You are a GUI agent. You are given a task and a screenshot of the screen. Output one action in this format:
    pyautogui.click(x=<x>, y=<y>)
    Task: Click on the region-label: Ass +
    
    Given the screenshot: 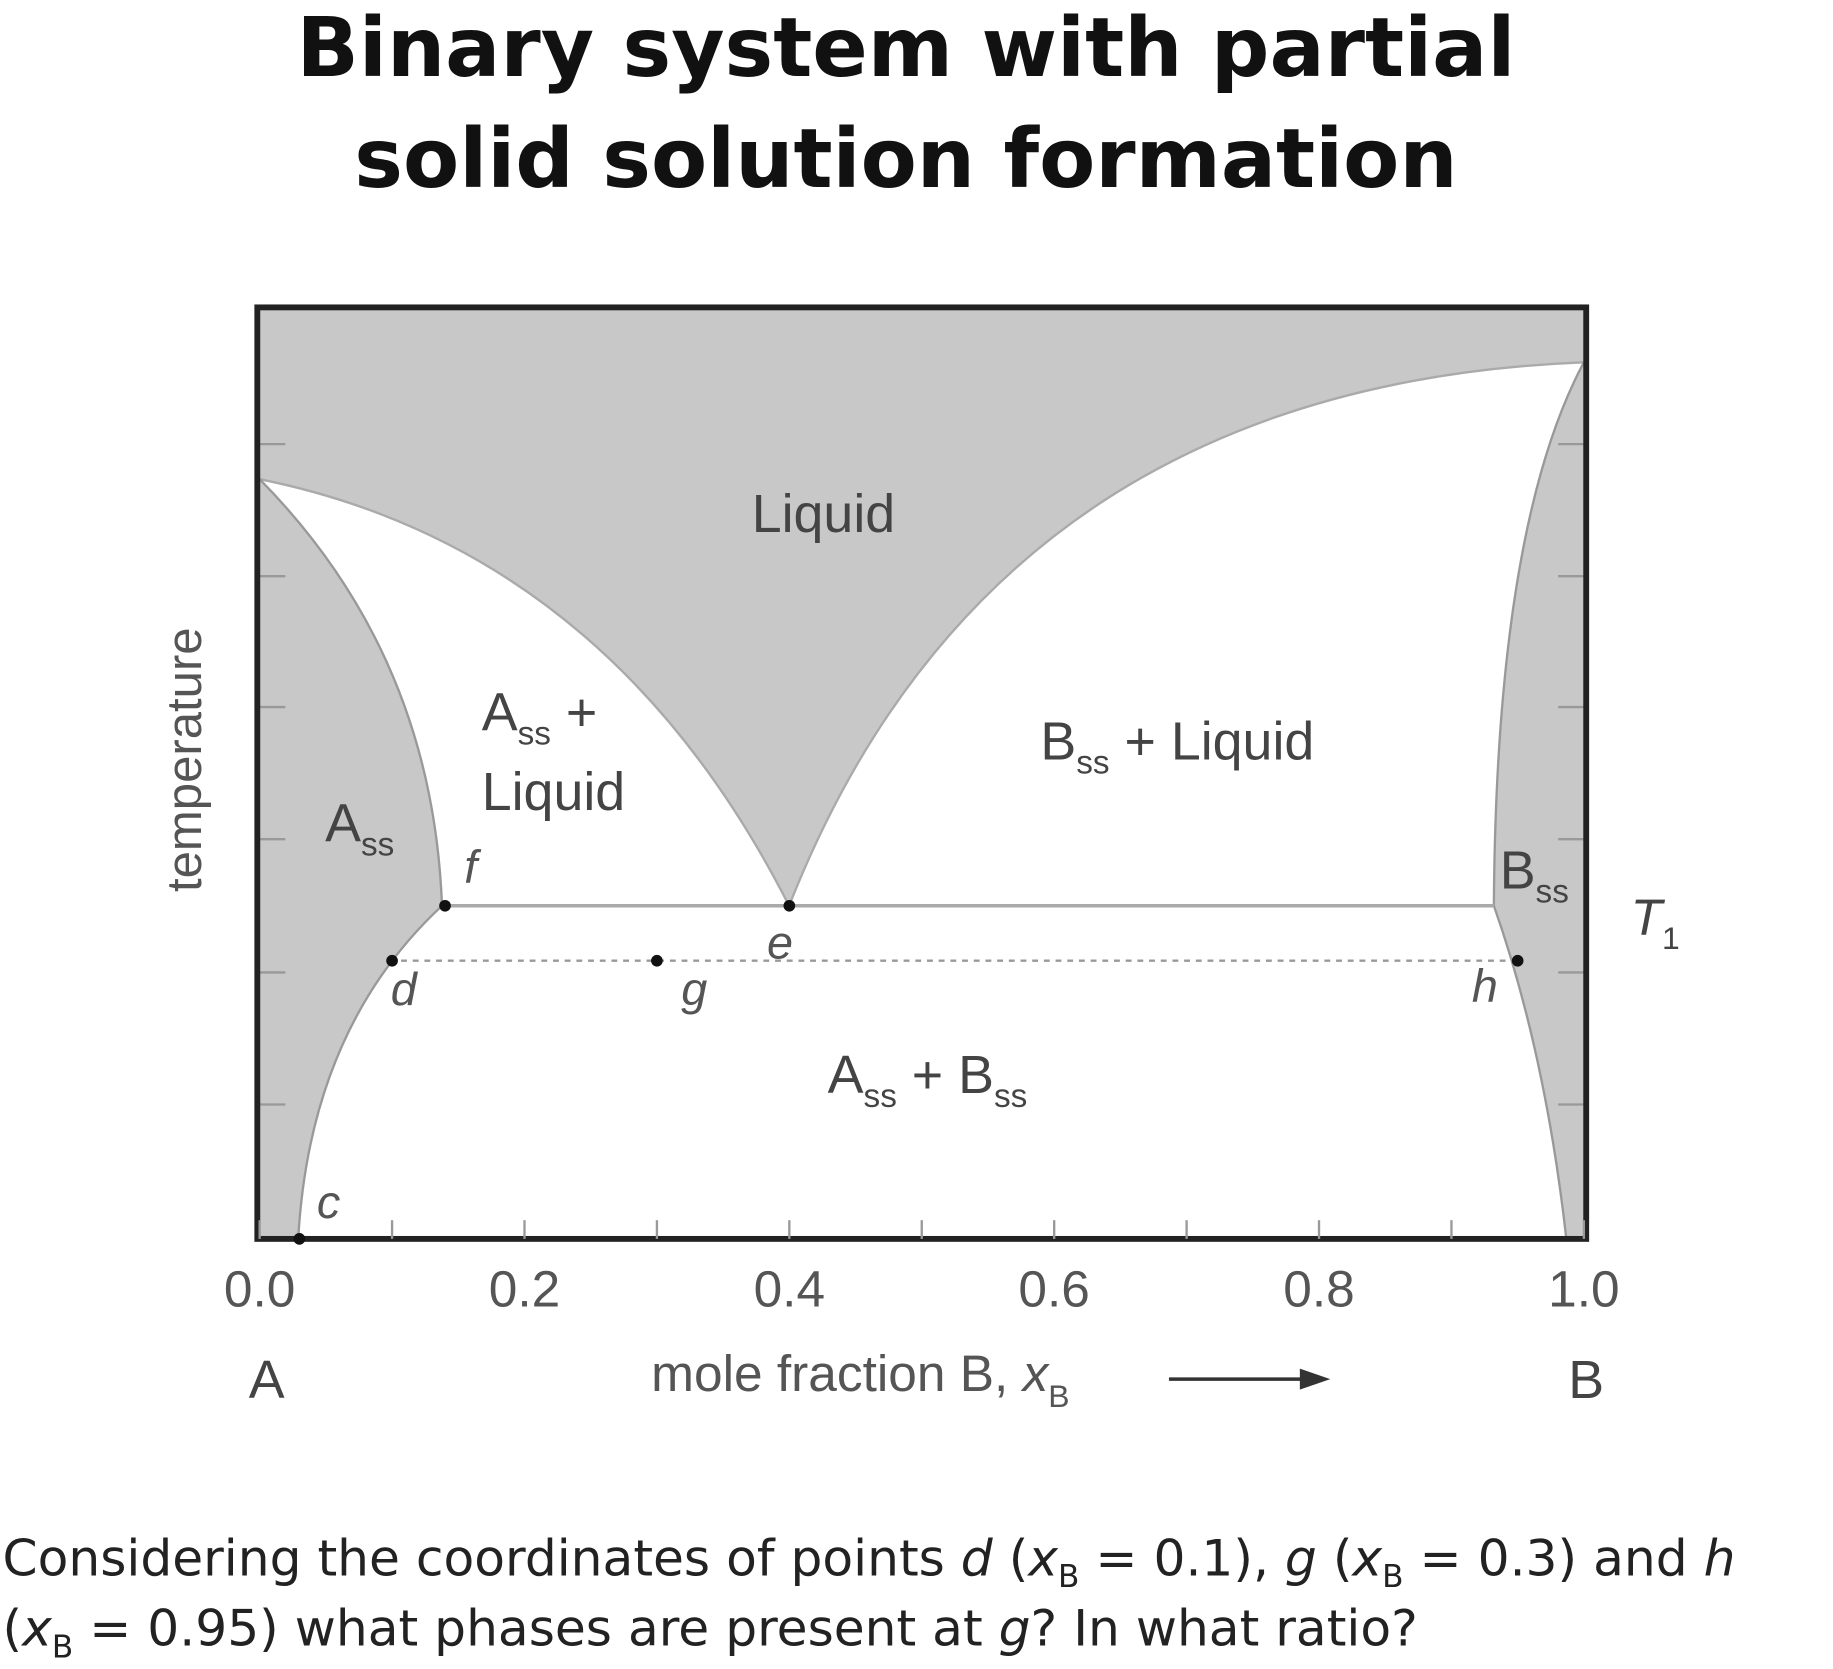 What is the action you would take?
    pyautogui.click(x=540, y=717)
    